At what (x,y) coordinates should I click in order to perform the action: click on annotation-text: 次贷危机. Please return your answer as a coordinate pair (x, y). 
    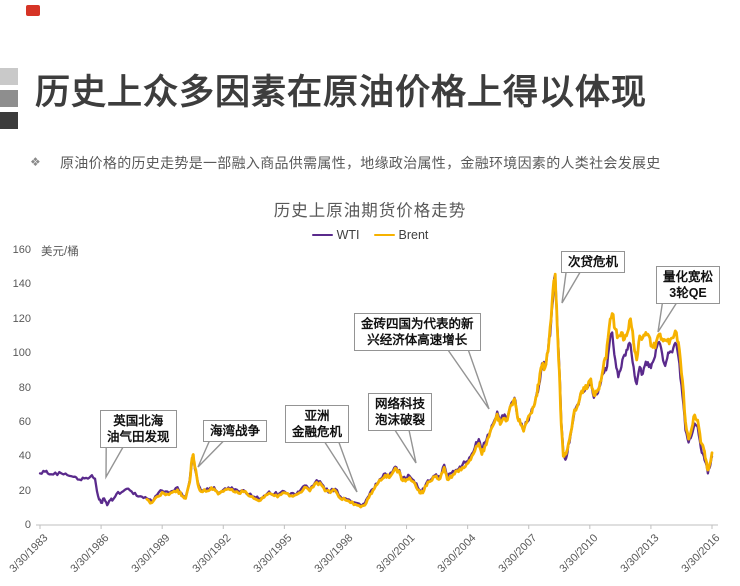
    Looking at the image, I should click on (593, 262).